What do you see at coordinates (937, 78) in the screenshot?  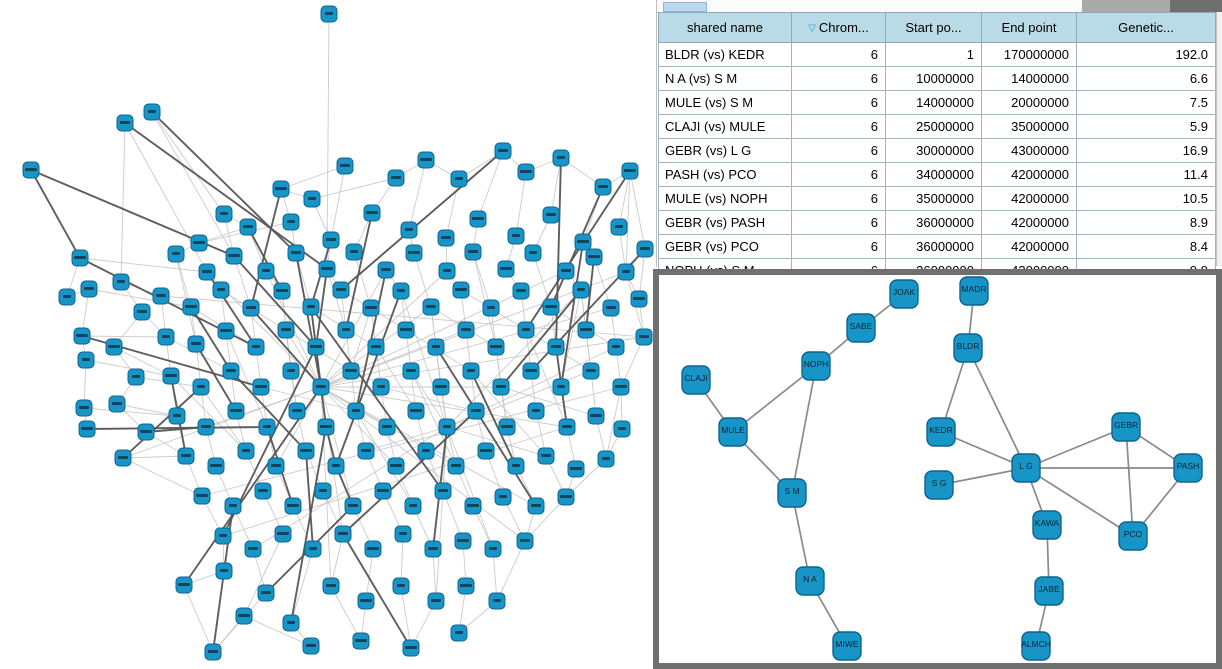 I see `table-row: N A (vs) S M 6 10000000 14000000 6.6` at bounding box center [937, 78].